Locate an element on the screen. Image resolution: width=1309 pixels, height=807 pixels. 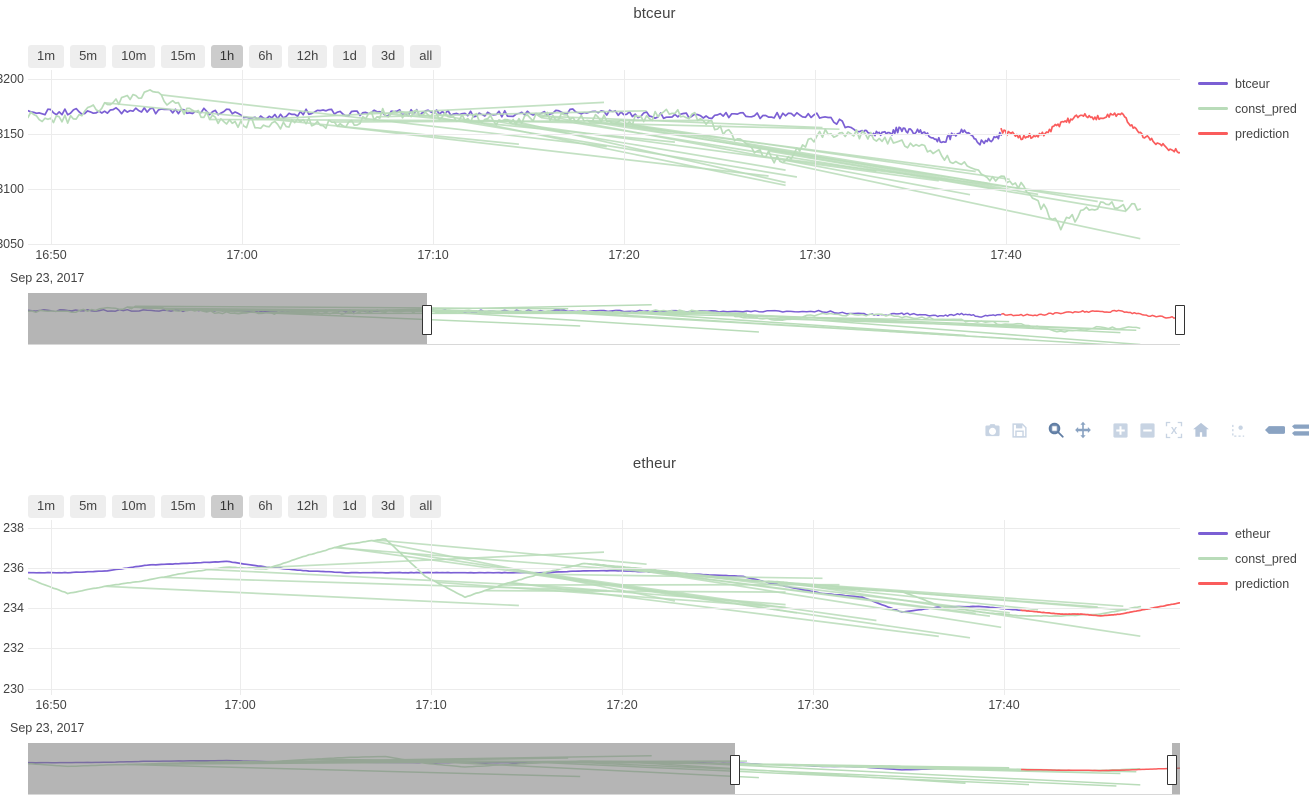
legend-btceur: btceur const_pred prediction is located at coordinates (1247, 112).